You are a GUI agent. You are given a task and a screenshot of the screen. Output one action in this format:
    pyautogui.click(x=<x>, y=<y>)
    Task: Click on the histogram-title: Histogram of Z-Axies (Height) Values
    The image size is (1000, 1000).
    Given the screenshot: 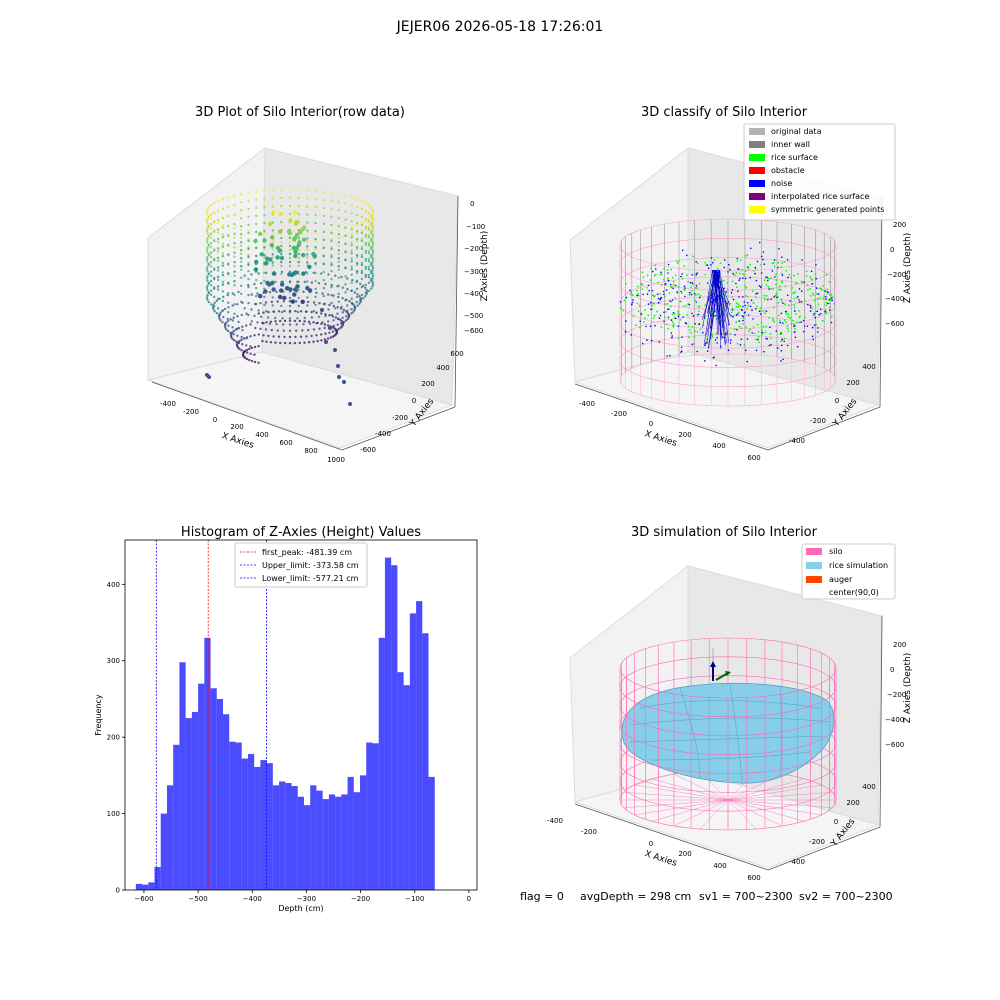 What is the action you would take?
    pyautogui.click(x=301, y=532)
    